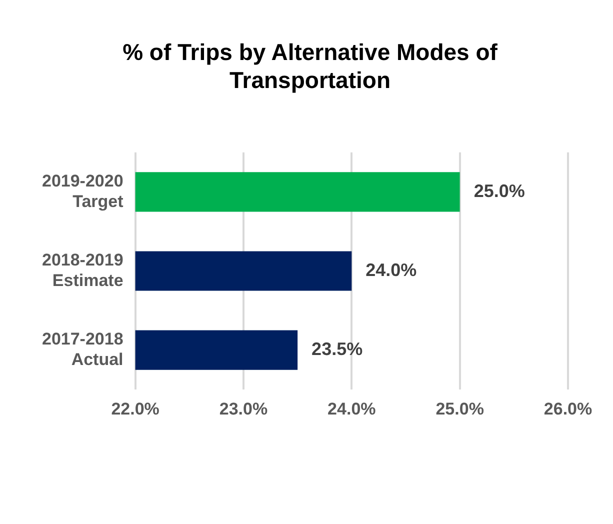 The width and height of the screenshot is (613, 524). What do you see at coordinates (135, 408) in the screenshot?
I see `x-tick-label: 22.0%` at bounding box center [135, 408].